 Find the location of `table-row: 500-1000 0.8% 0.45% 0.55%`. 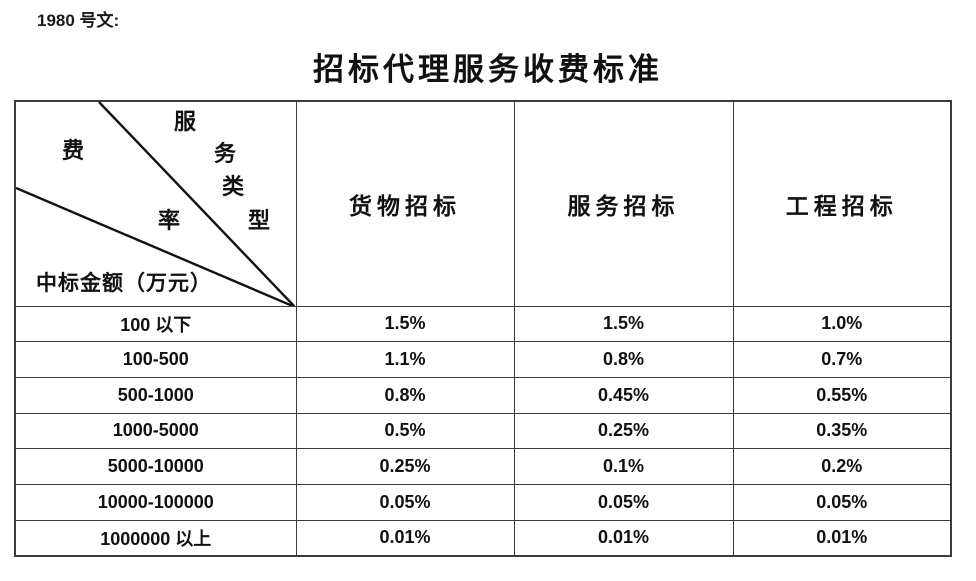

table-row: 500-1000 0.8% 0.45% 0.55% is located at coordinates (483, 395).